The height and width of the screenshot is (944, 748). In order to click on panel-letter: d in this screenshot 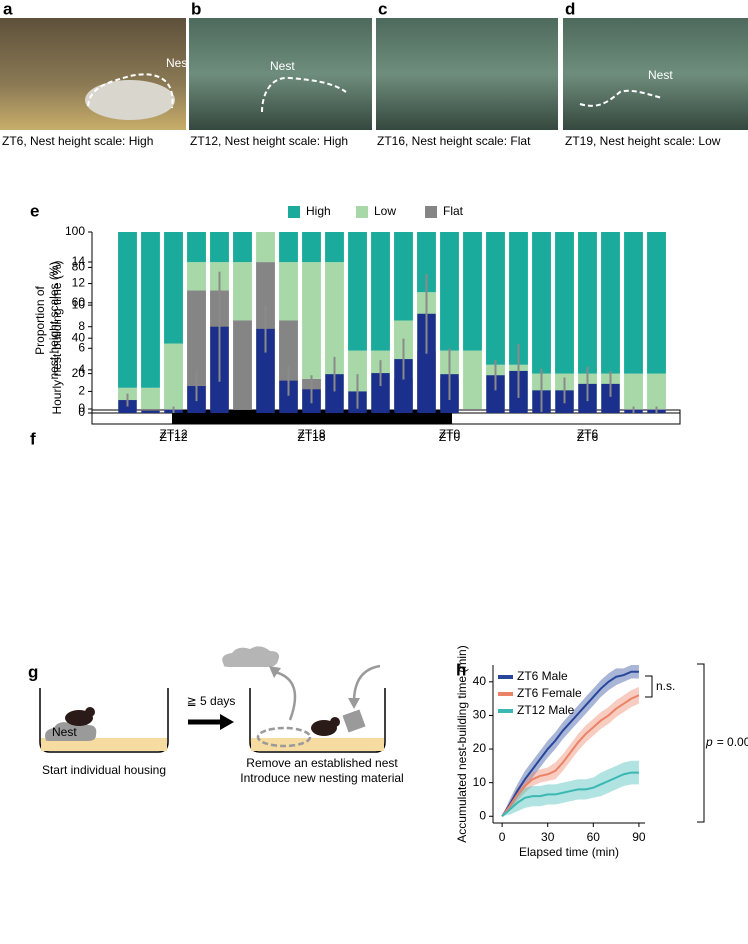, I will do `click(570, 9)`.